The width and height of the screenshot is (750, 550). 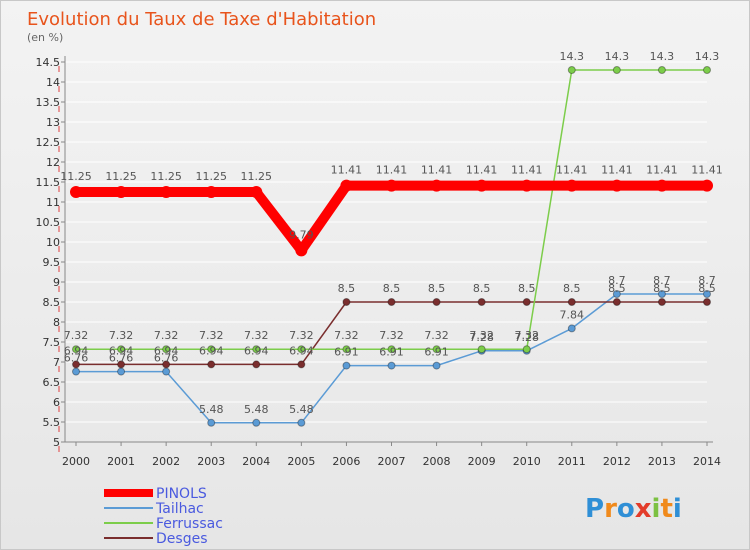 What do you see at coordinates (392, 461) in the screenshot?
I see `x-tick-label: 2007` at bounding box center [392, 461].